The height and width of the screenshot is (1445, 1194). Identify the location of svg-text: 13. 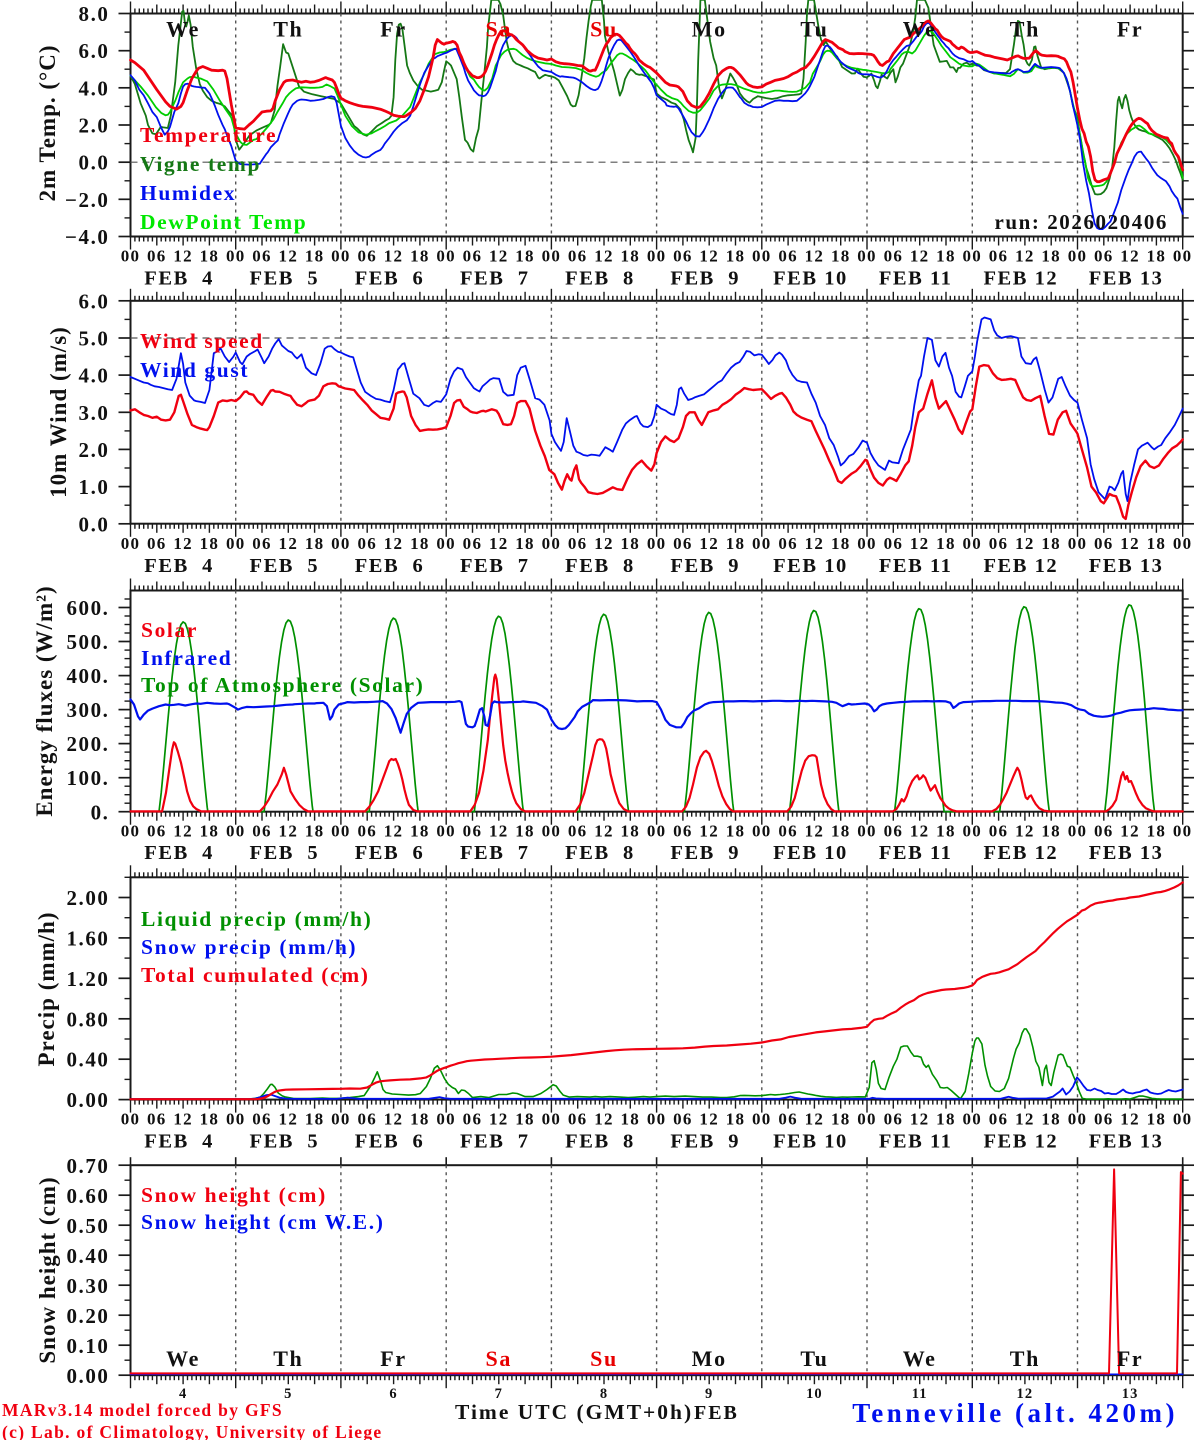
(1130, 1394).